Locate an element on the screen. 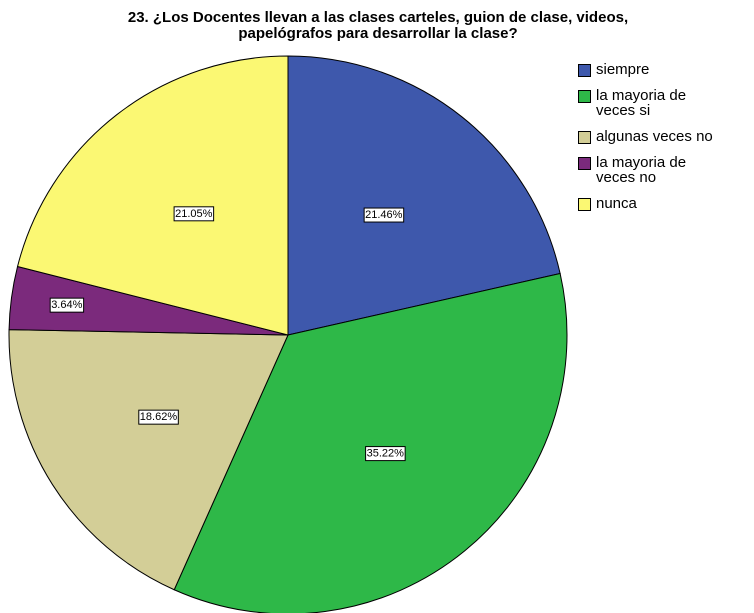  legend-item: siempre is located at coordinates (666, 69).